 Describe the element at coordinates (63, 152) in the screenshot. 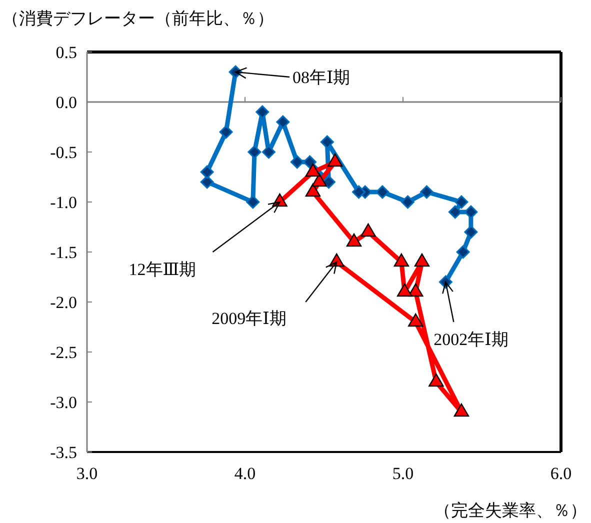

I see `y-tick-label: -0.5` at that location.